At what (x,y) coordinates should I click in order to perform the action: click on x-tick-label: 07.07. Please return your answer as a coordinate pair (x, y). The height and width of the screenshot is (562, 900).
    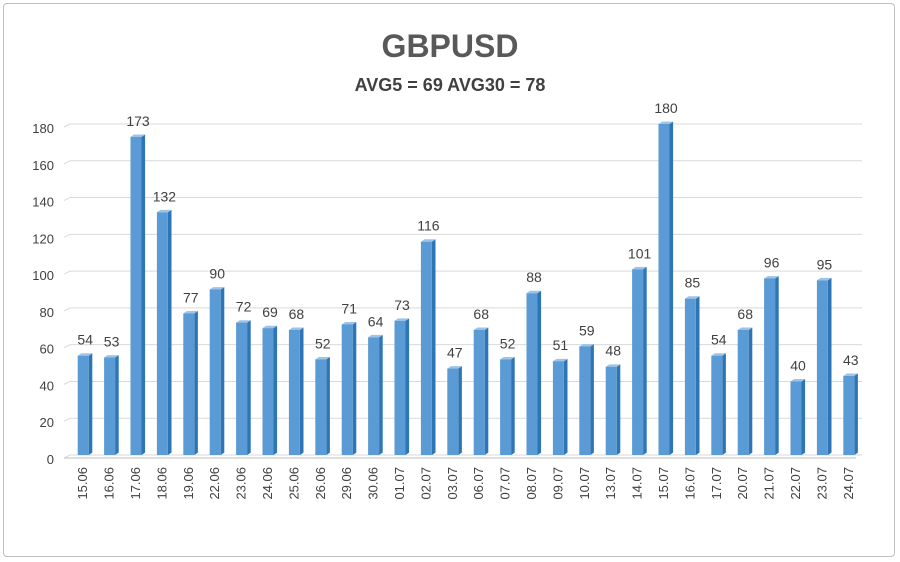
    Looking at the image, I should click on (505, 483).